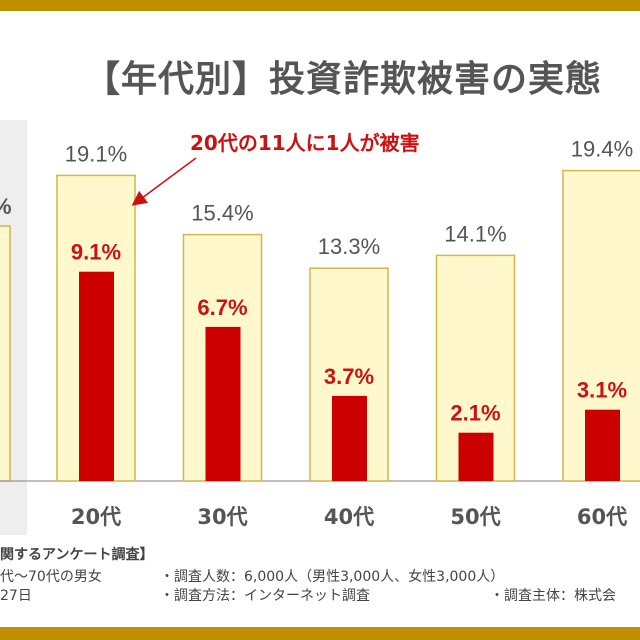 The height and width of the screenshot is (640, 640). Describe the element at coordinates (6, 206) in the screenshot. I see `partial-label: %` at that location.